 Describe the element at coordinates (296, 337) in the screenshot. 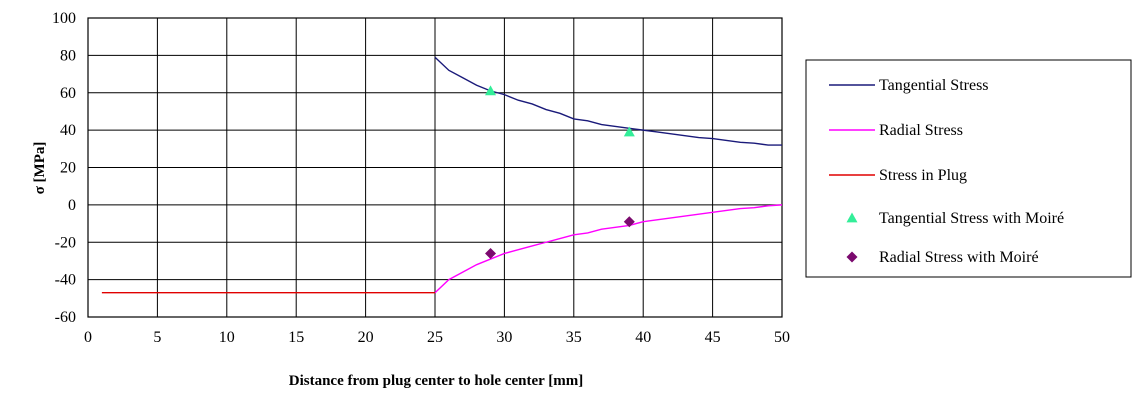

I see `x-tick-label: 15` at that location.